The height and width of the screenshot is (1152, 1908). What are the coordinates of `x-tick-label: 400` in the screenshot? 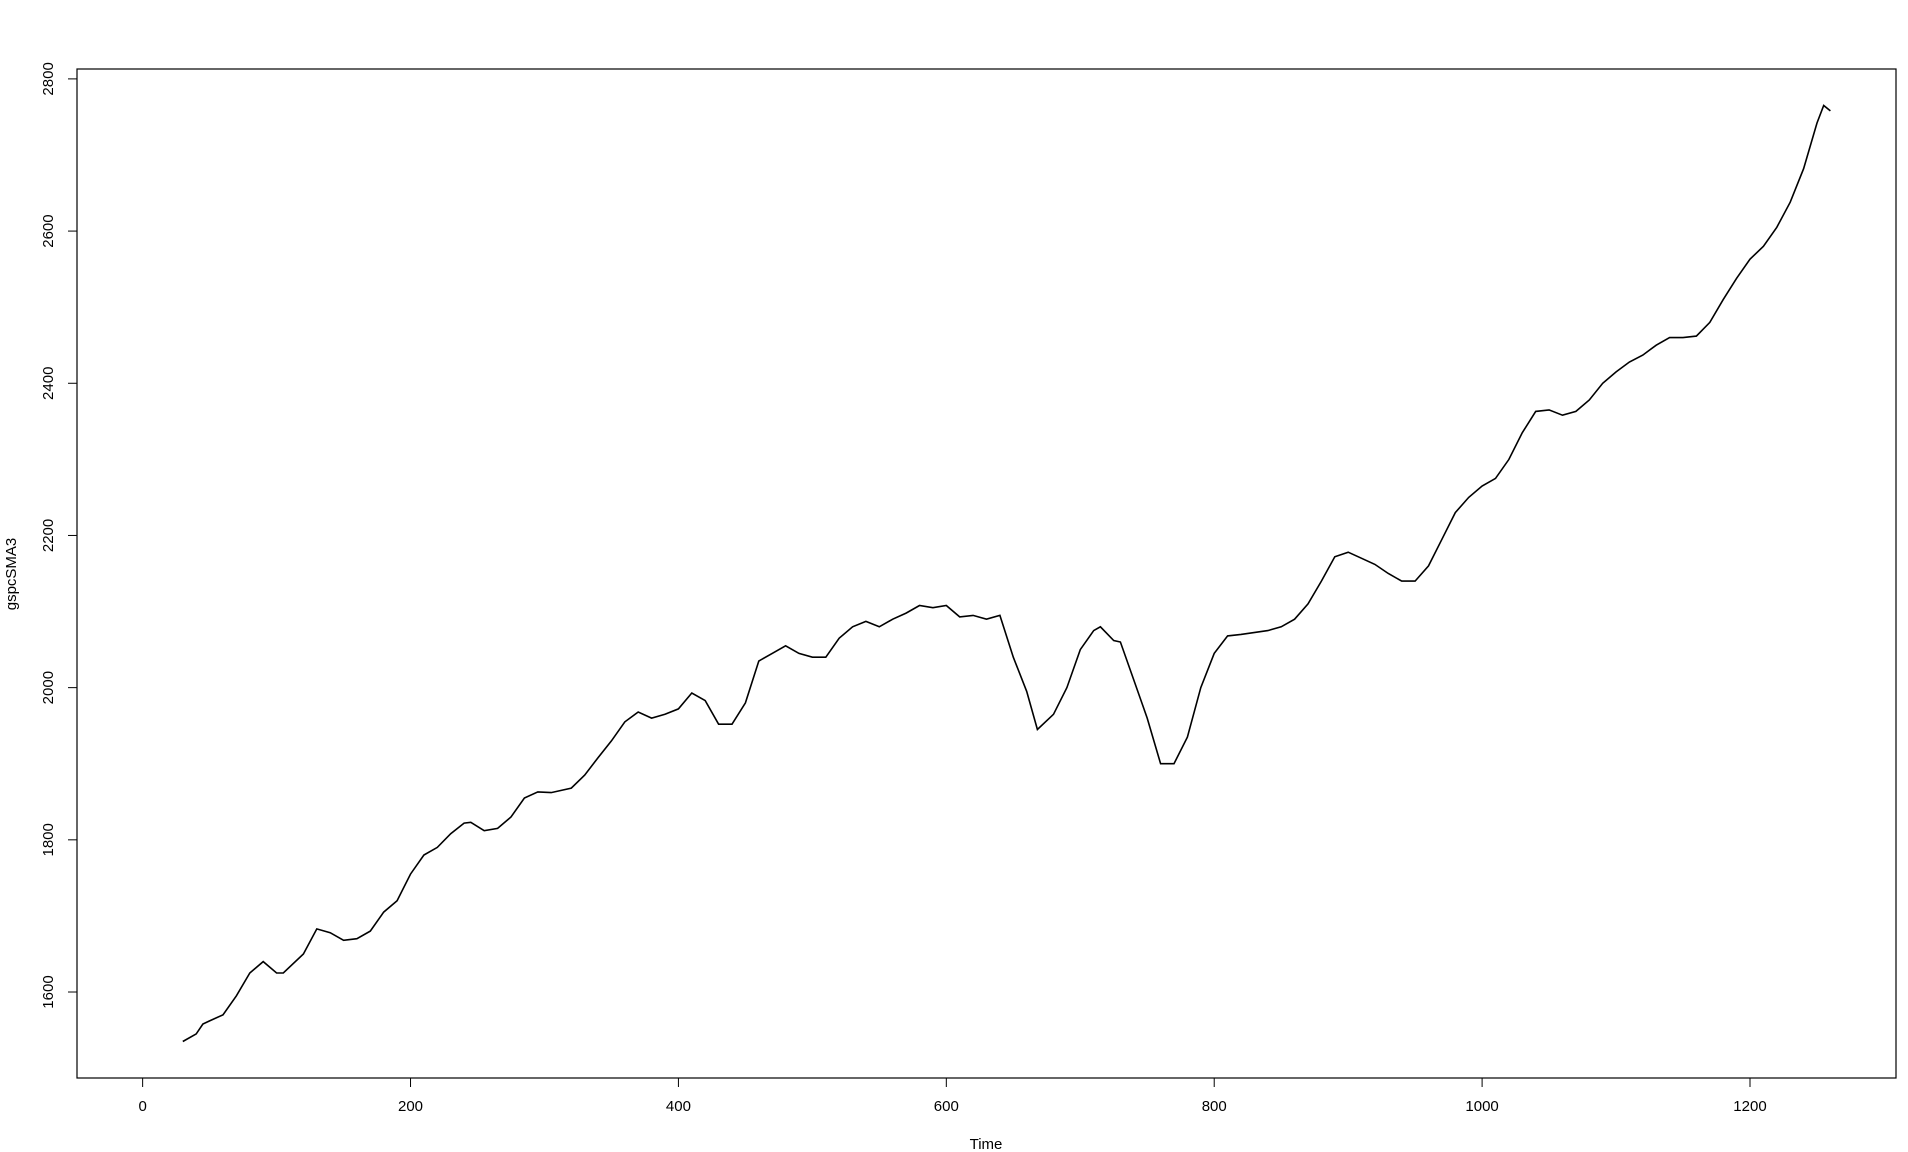 It's located at (678, 1106).